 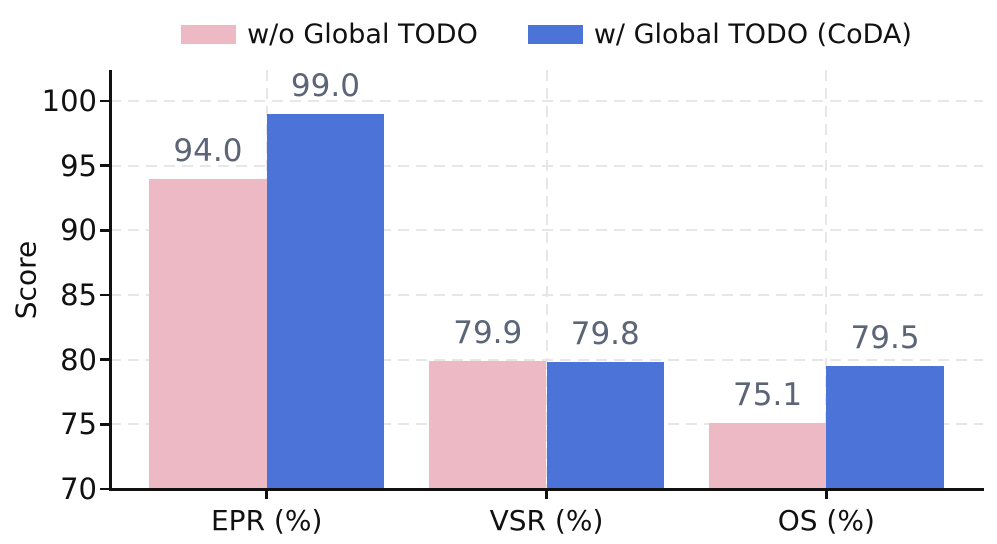 What do you see at coordinates (78, 489) in the screenshot?
I see `y-tick-label-70: 70` at bounding box center [78, 489].